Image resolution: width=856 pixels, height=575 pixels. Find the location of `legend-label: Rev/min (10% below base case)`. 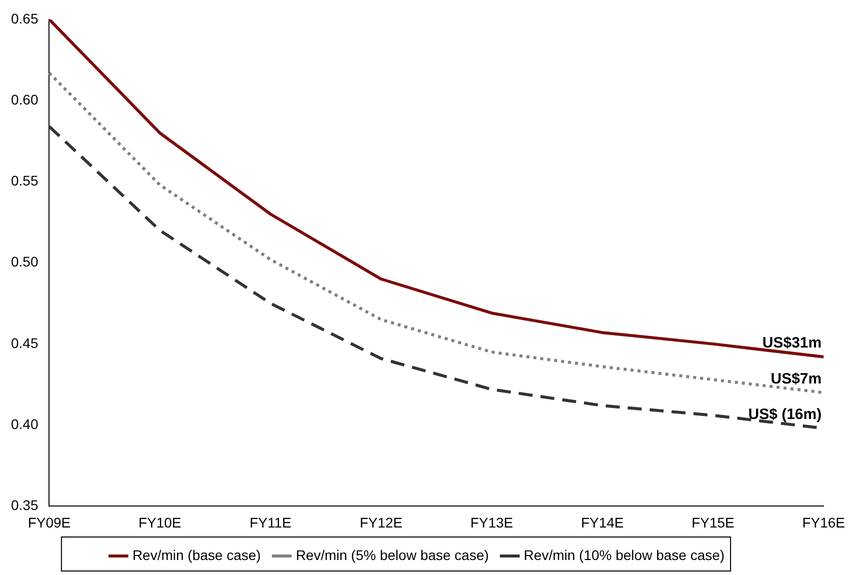

legend-label: Rev/min (10% below base case) is located at coordinates (624, 554).